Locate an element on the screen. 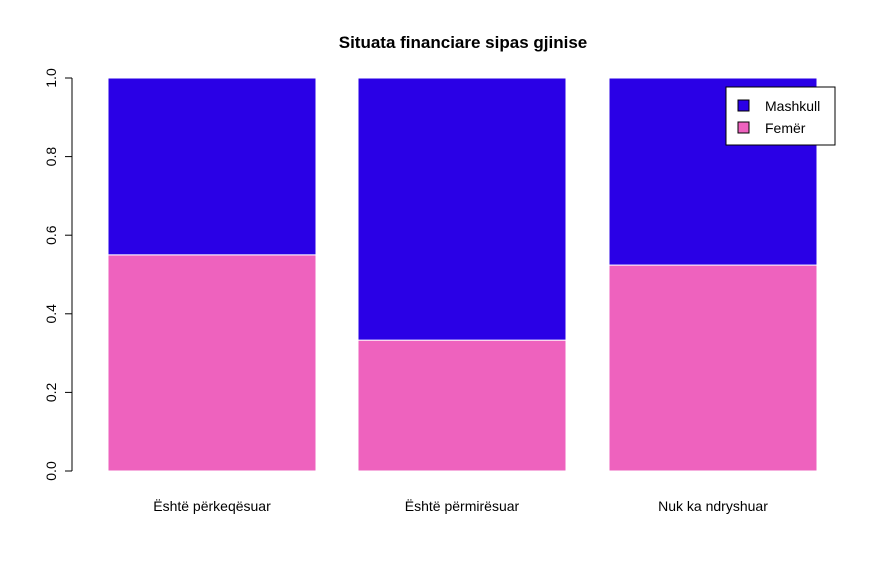 The height and width of the screenshot is (574, 886). y-tick-label: 0.2 is located at coordinates (51, 392).